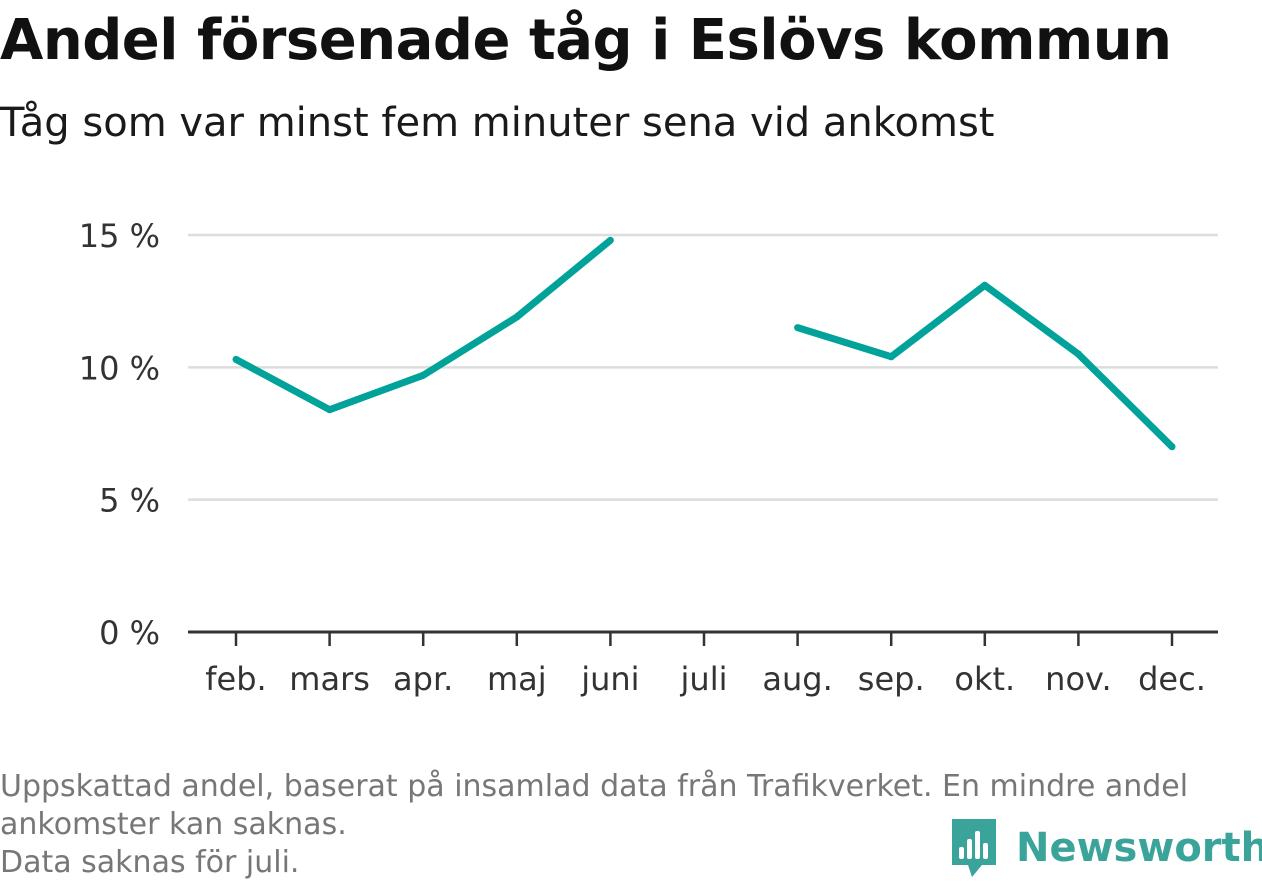 The height and width of the screenshot is (882, 1262). What do you see at coordinates (586, 40) in the screenshot?
I see `chart-title: Andel försenade tåg i Eslövs kommun` at bounding box center [586, 40].